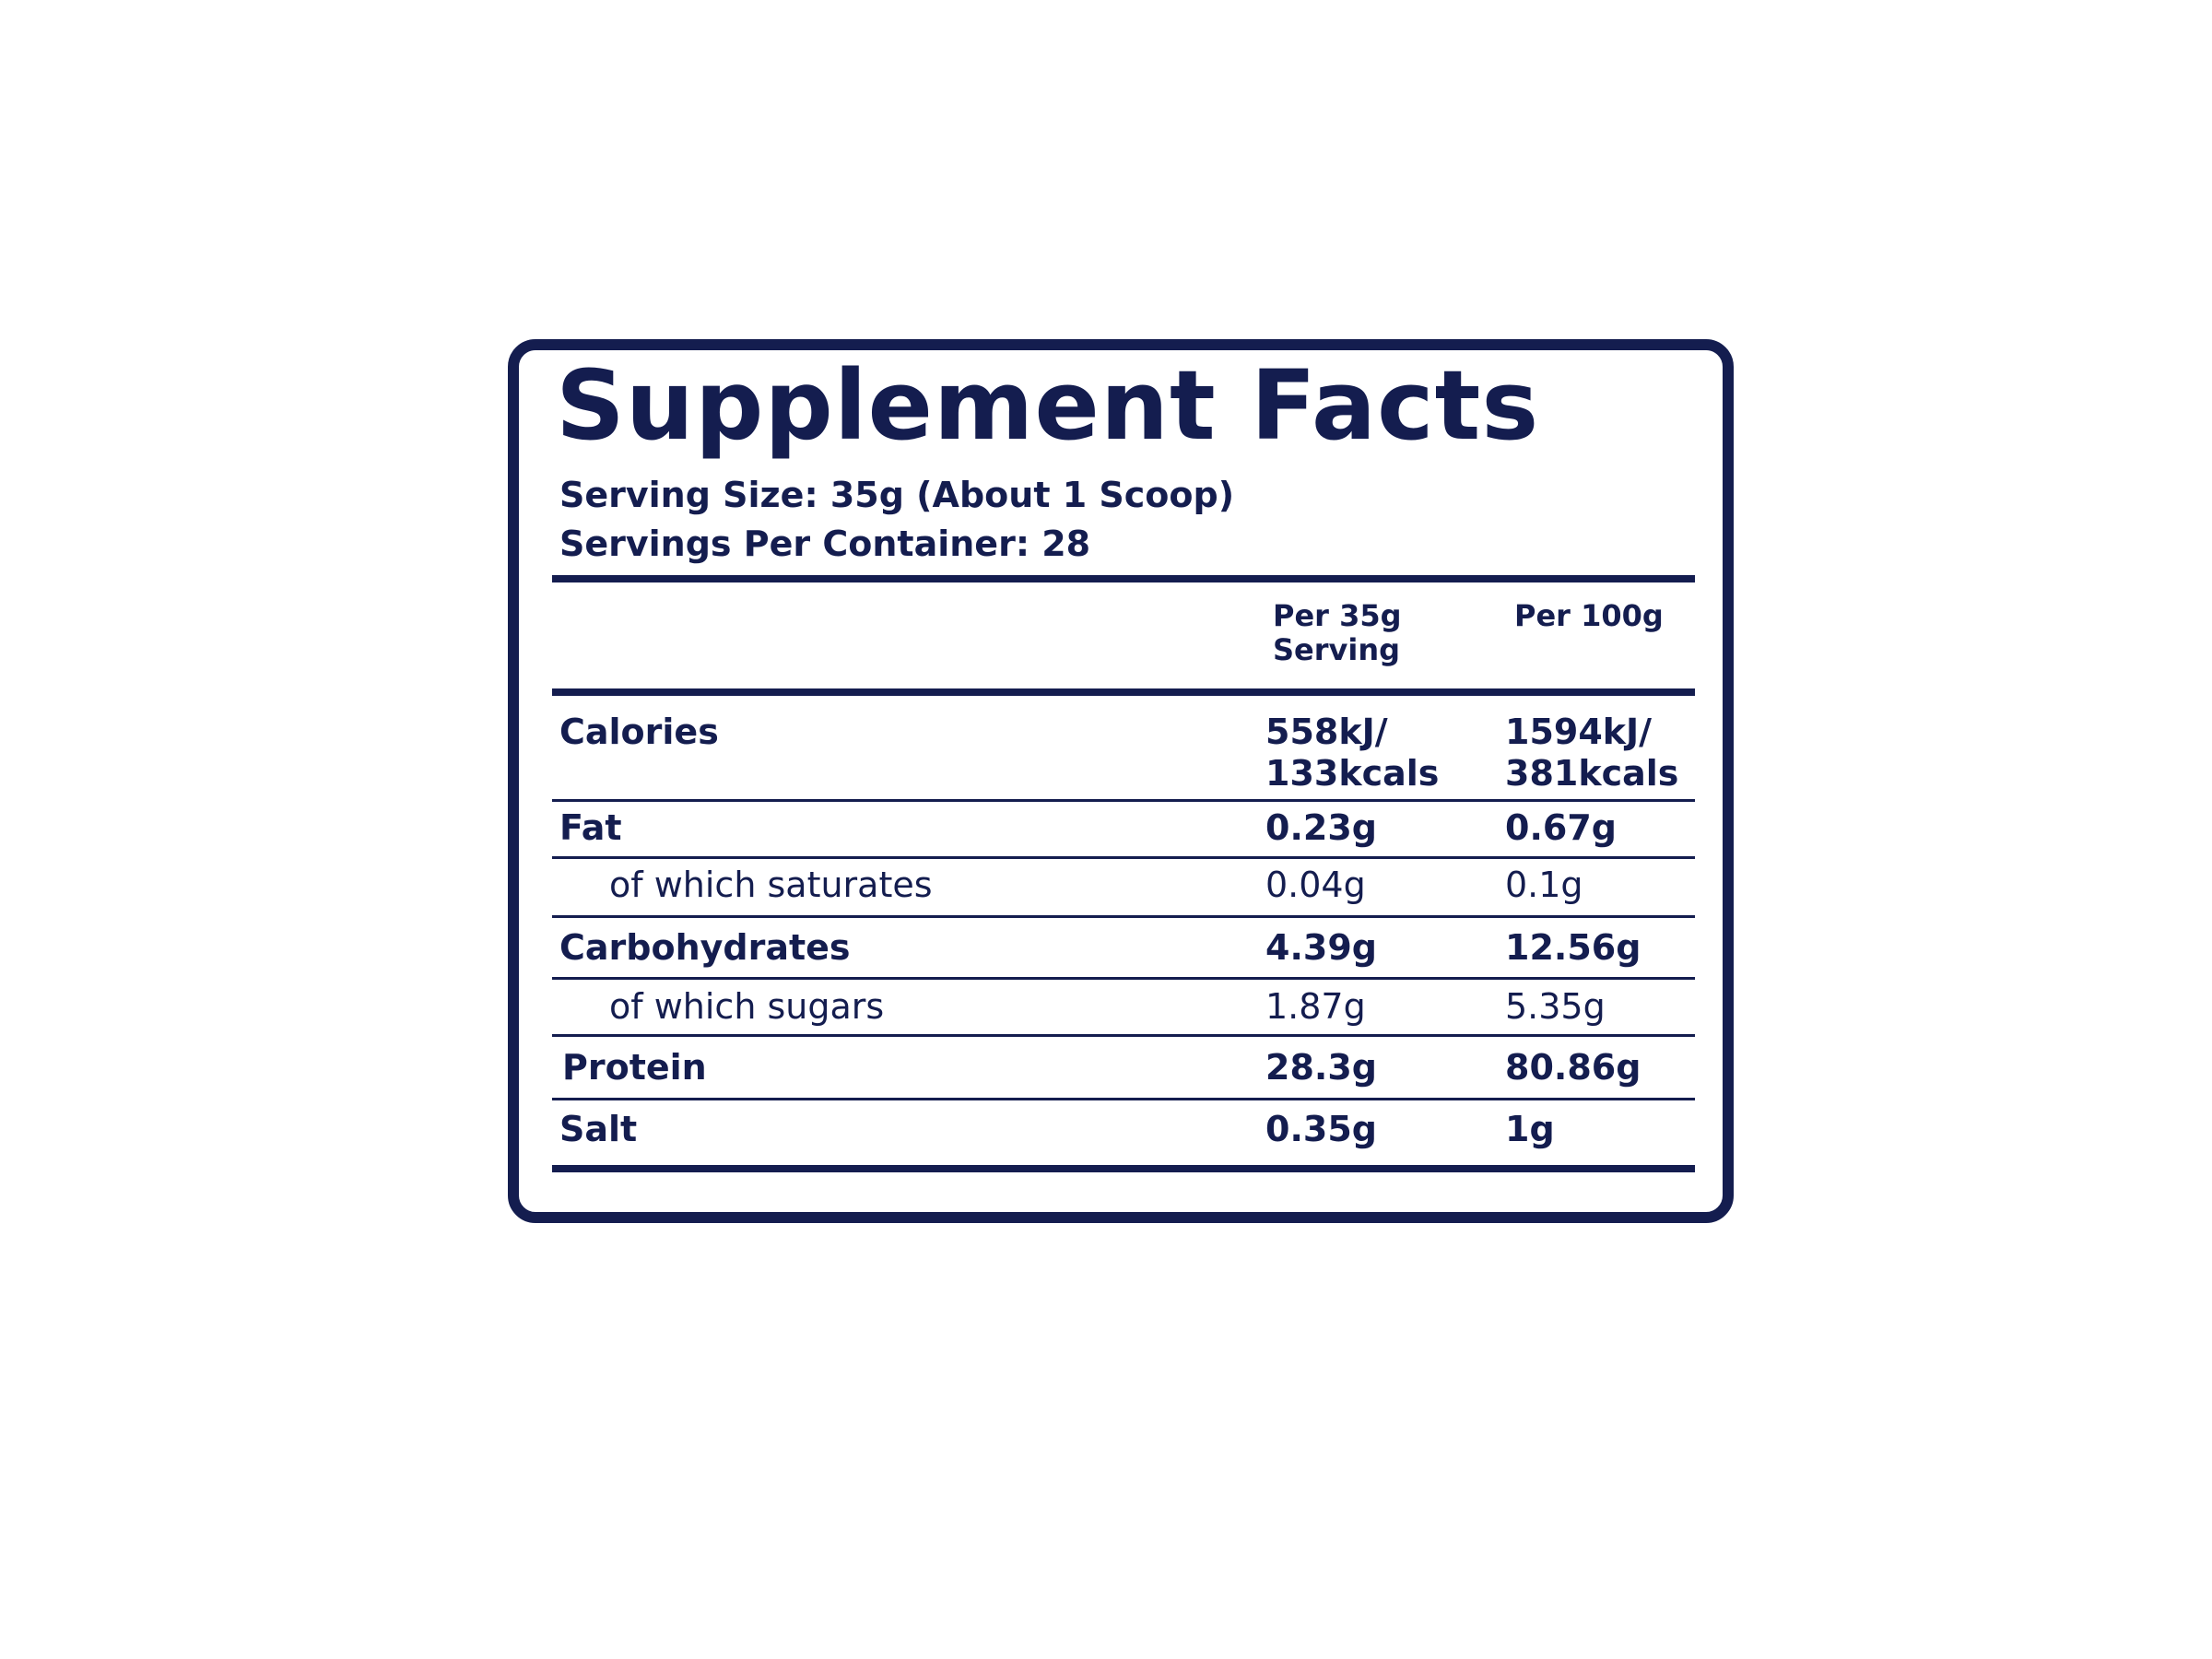 The height and width of the screenshot is (1659, 2212). Describe the element at coordinates (1321, 1129) in the screenshot. I see `salt-per-serving: 0.35g` at that location.